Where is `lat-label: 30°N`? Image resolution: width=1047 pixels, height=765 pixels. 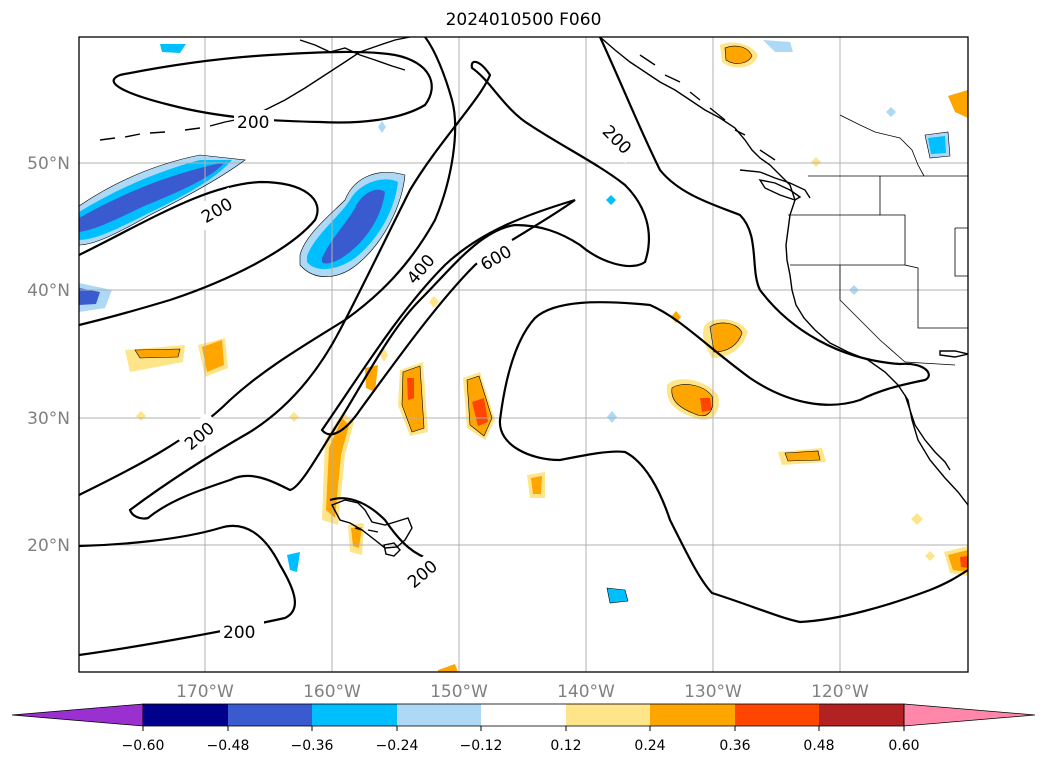 lat-label: 30°N is located at coordinates (48, 419).